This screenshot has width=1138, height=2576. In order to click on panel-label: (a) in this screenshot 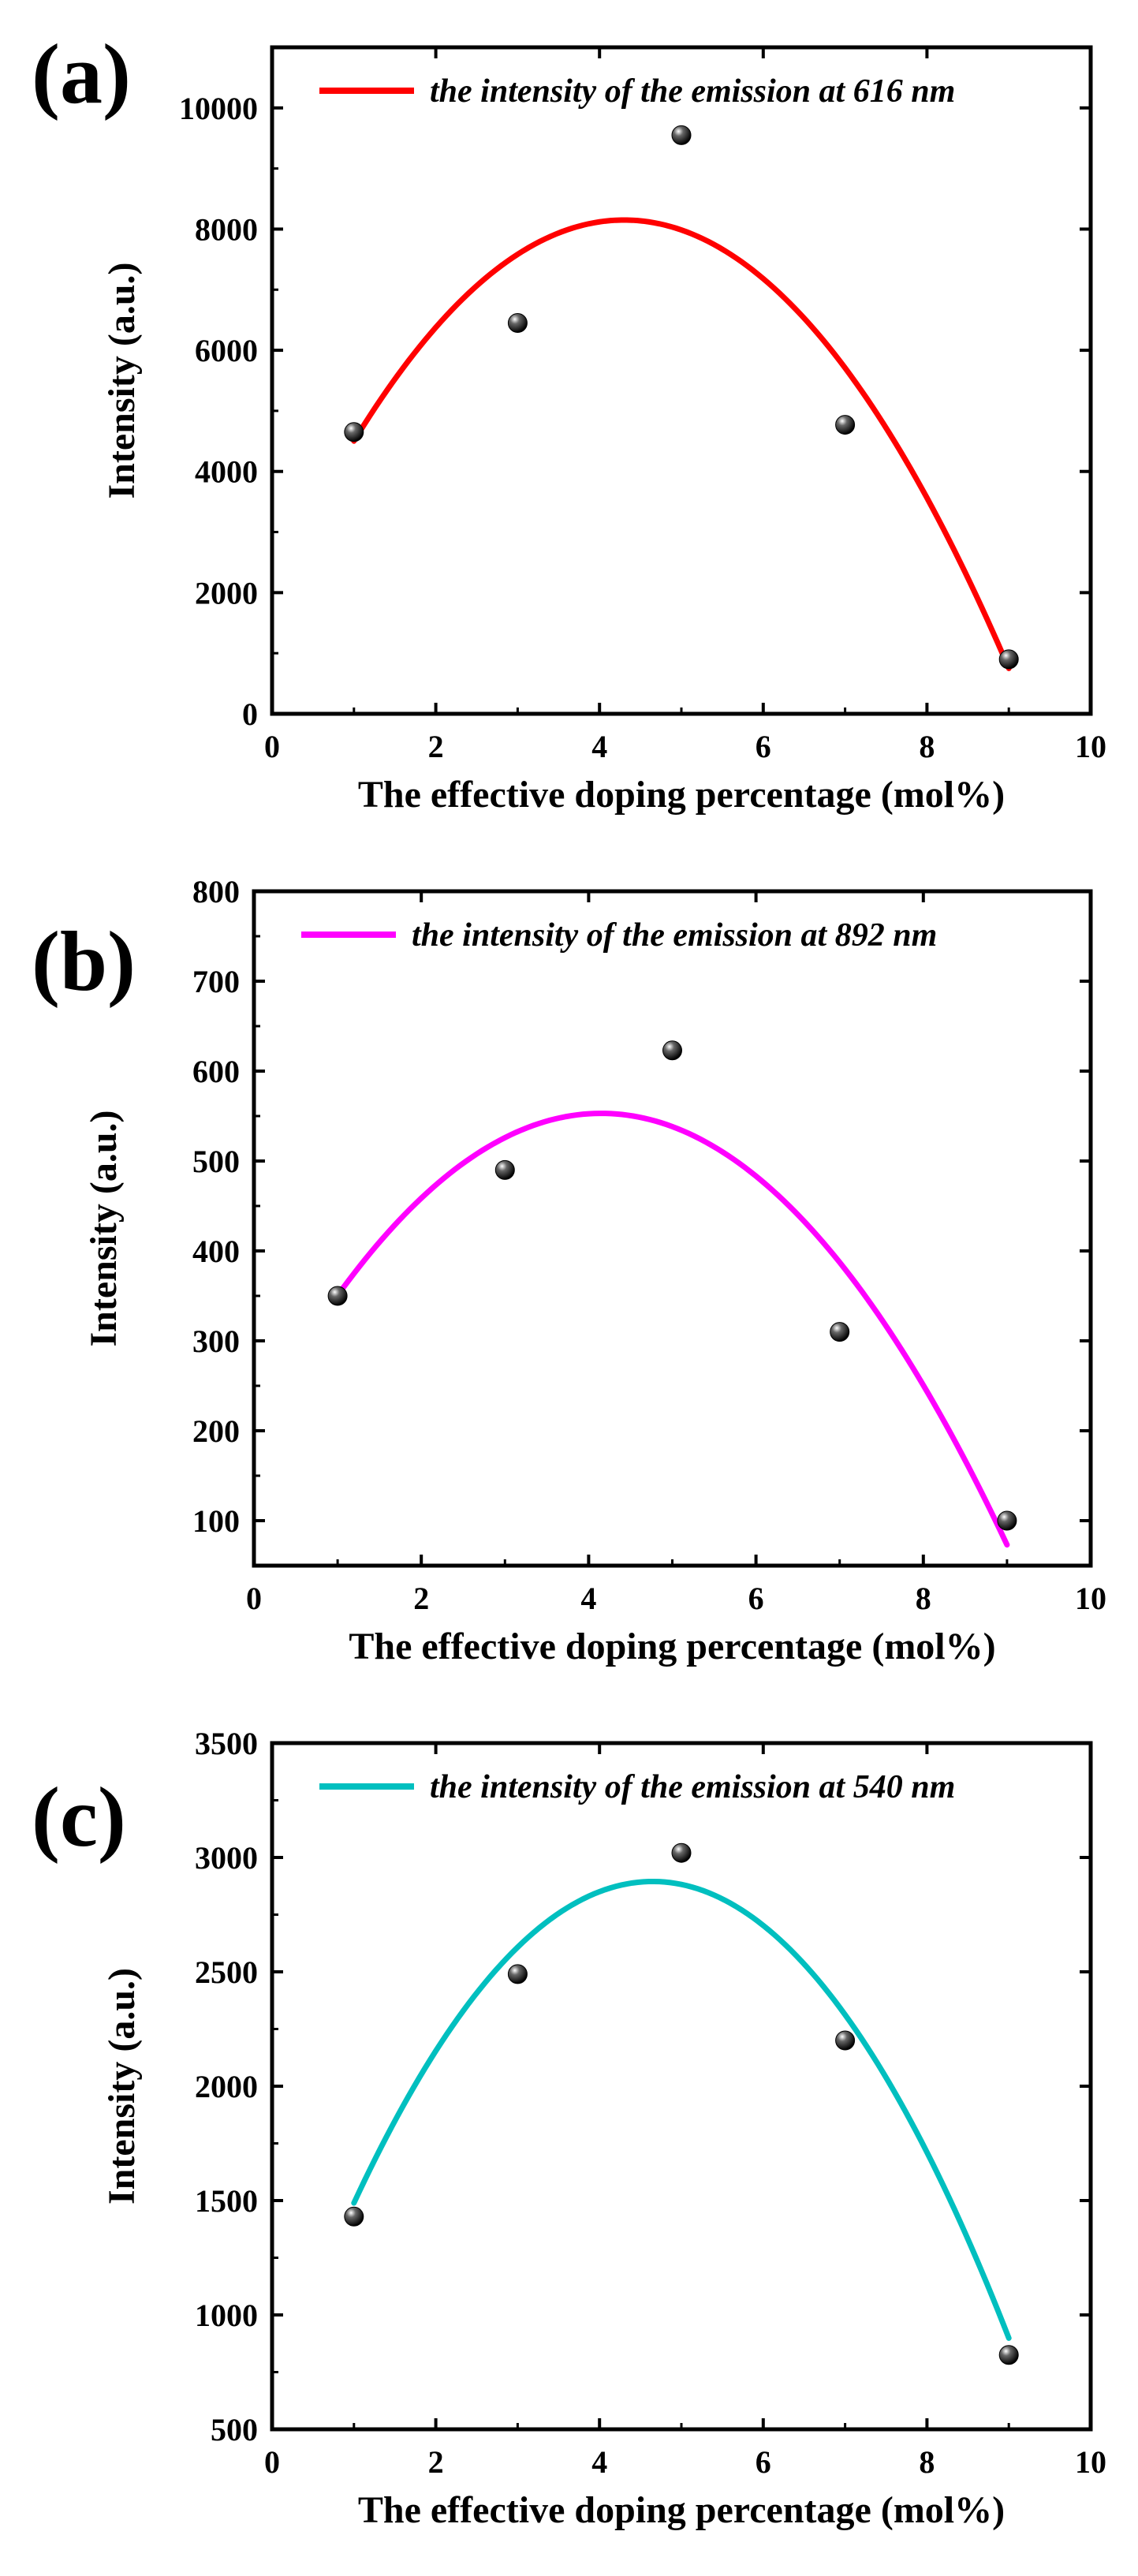, I will do `click(81, 74)`.